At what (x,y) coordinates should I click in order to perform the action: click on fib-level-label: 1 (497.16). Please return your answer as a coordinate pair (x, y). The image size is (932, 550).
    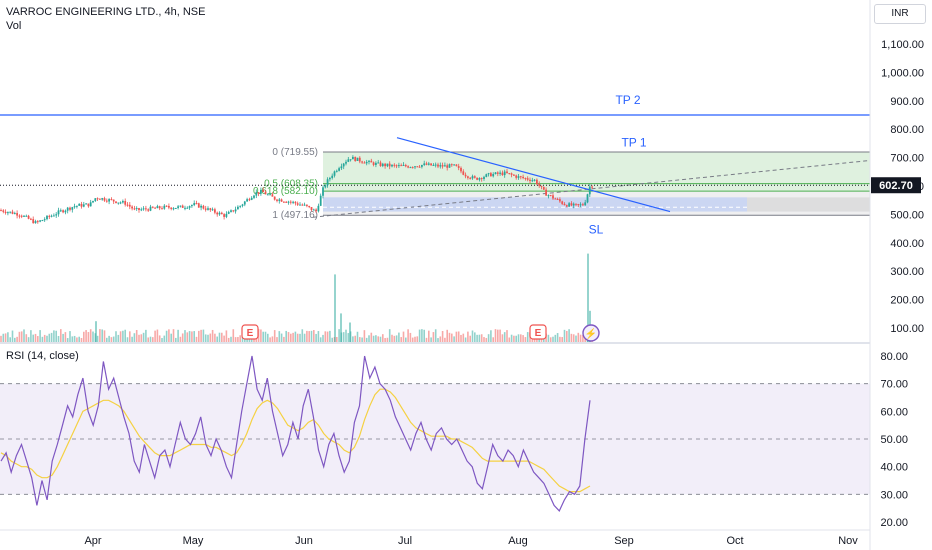
    Looking at the image, I should click on (295, 215).